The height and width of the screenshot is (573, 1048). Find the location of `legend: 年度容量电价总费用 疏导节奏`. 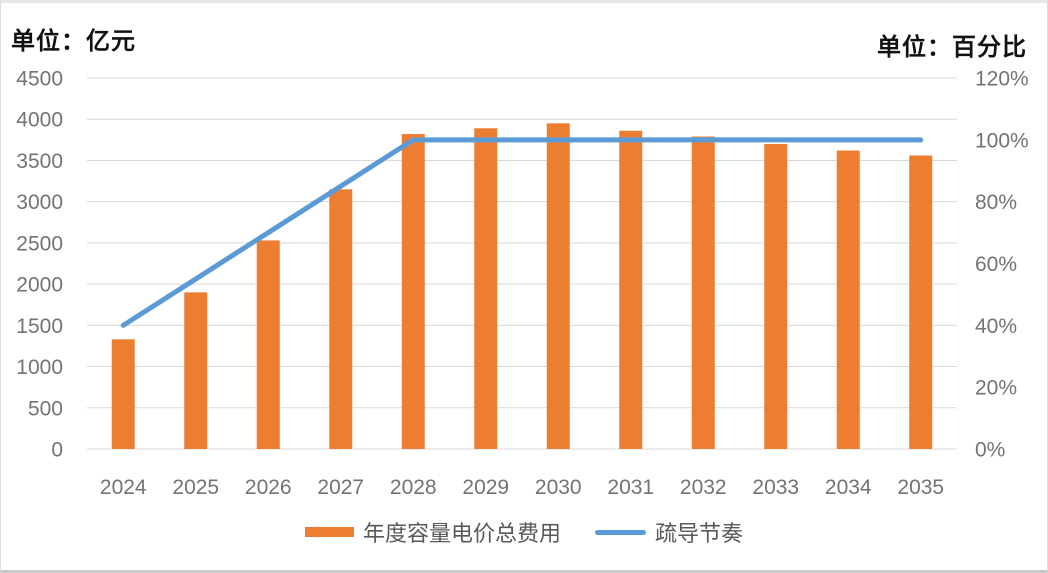

legend: 年度容量电价总费用 疏导节奏 is located at coordinates (524, 532).